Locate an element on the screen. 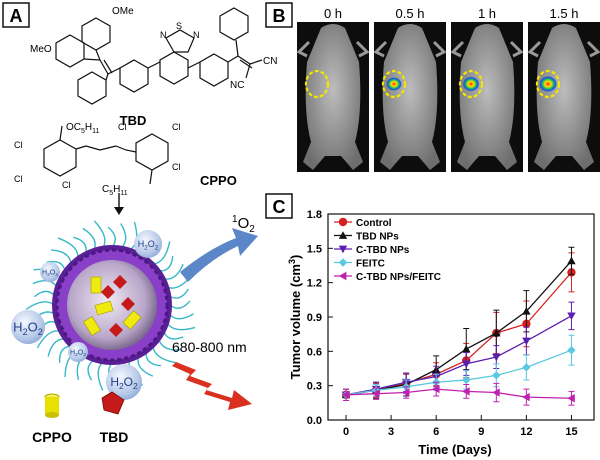  mouse-frame: 1 h is located at coordinates (487, 89).